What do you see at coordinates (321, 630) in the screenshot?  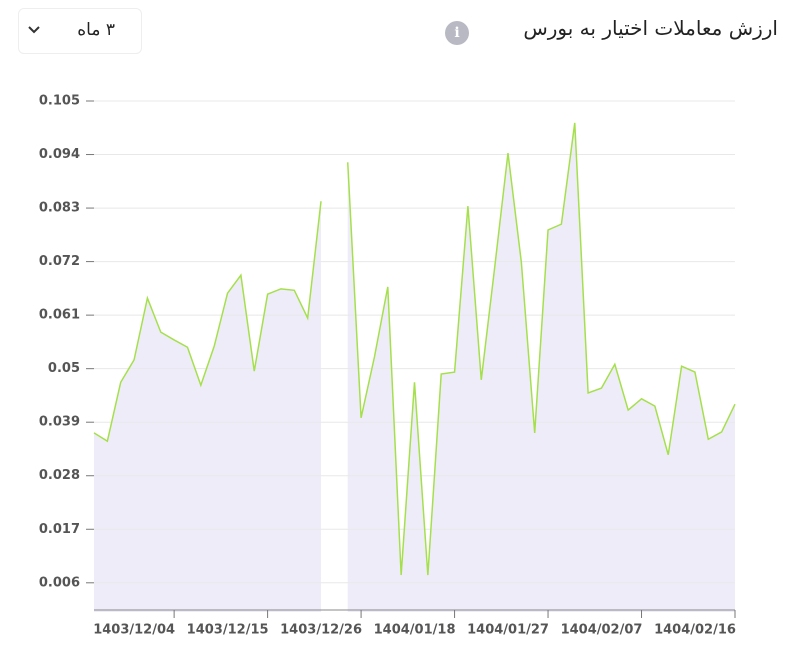 I see `x-tick-label: 1403/12/26` at bounding box center [321, 630].